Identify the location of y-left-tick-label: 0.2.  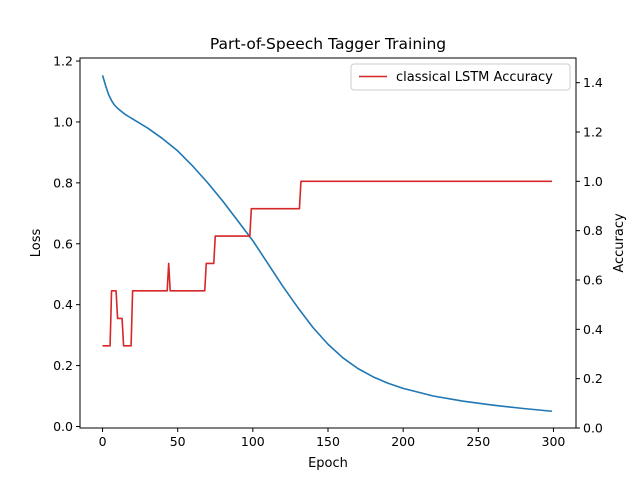
(63, 365).